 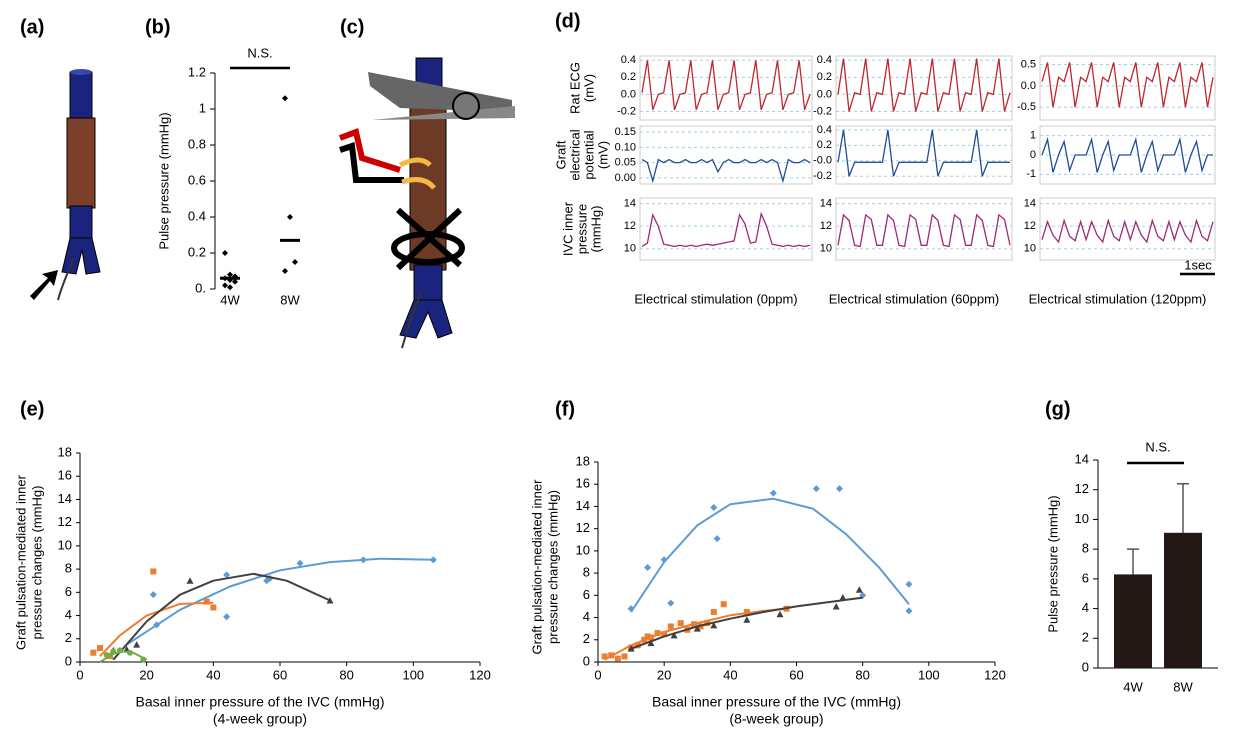 What do you see at coordinates (1030, 249) in the screenshot?
I see `y-tick-label: 10` at bounding box center [1030, 249].